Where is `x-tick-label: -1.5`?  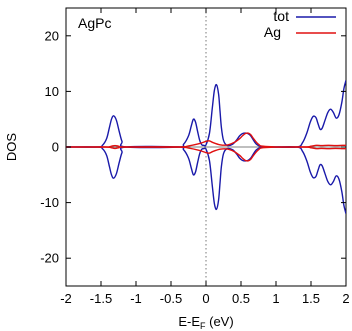 x-tick-label: -1.5 is located at coordinates (101, 298).